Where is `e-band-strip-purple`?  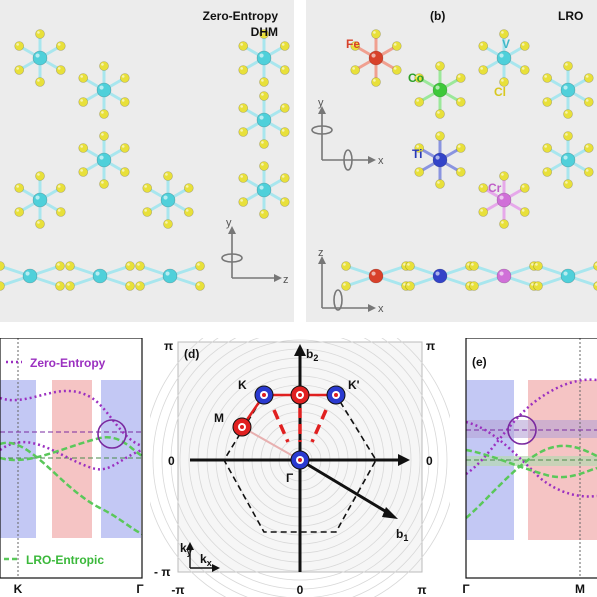 e-band-strip-purple is located at coordinates (531, 429).